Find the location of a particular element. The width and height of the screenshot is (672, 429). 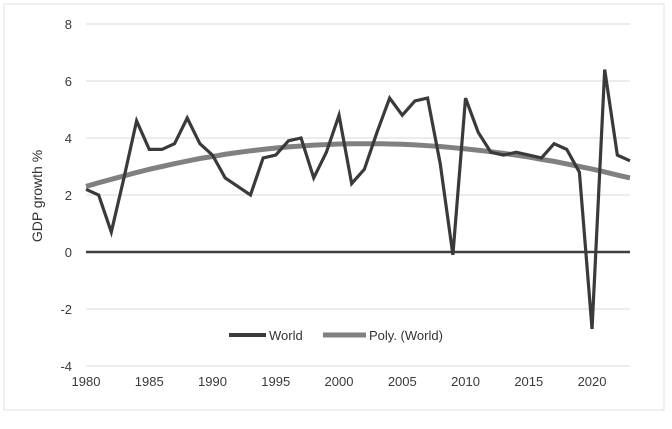

y-tick-label: 2 is located at coordinates (68, 195).